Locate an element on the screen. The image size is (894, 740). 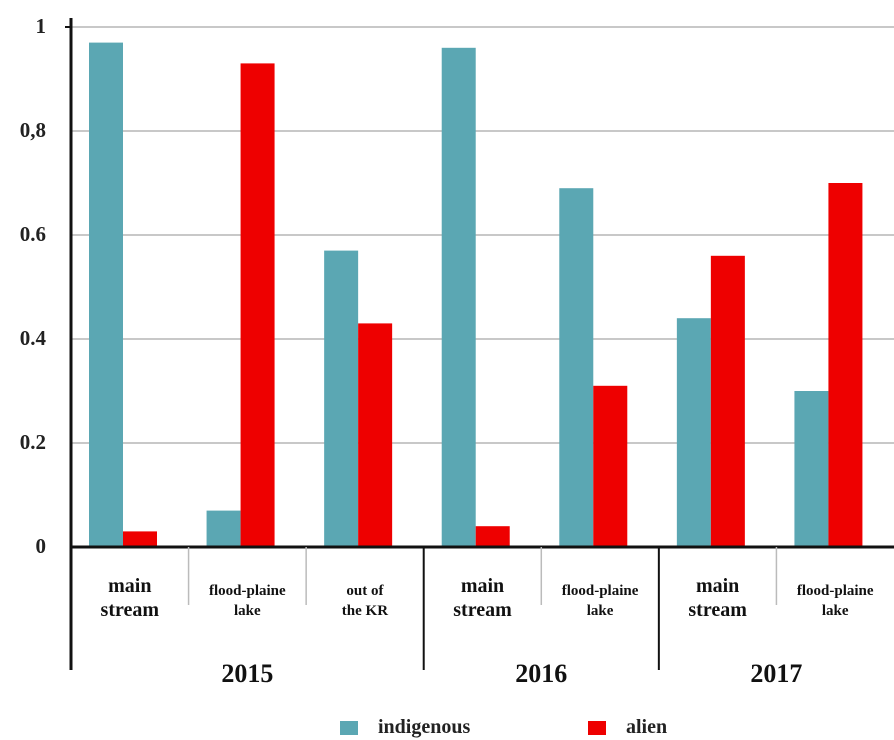
legend-swatch-alien is located at coordinates (597, 727).